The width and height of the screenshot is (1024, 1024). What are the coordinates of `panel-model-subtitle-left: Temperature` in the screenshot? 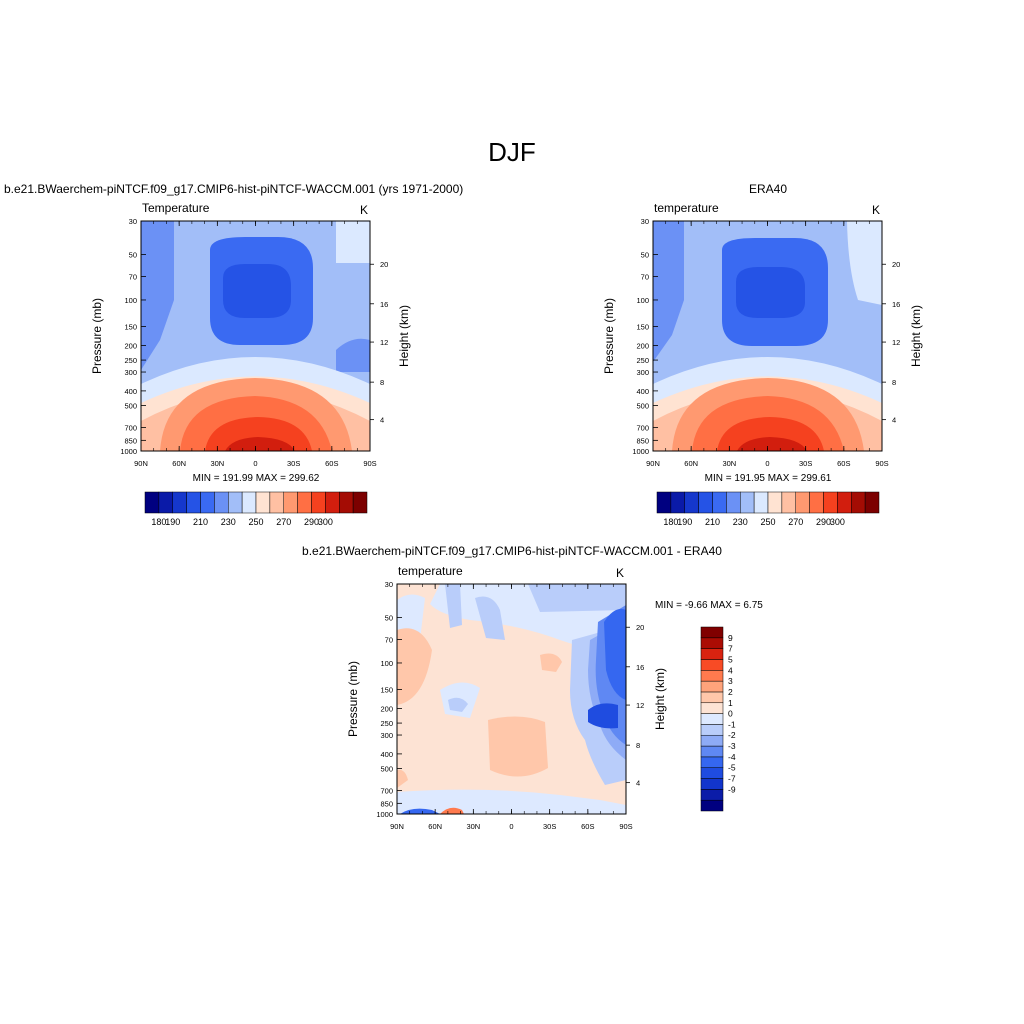 It's located at (176, 208).